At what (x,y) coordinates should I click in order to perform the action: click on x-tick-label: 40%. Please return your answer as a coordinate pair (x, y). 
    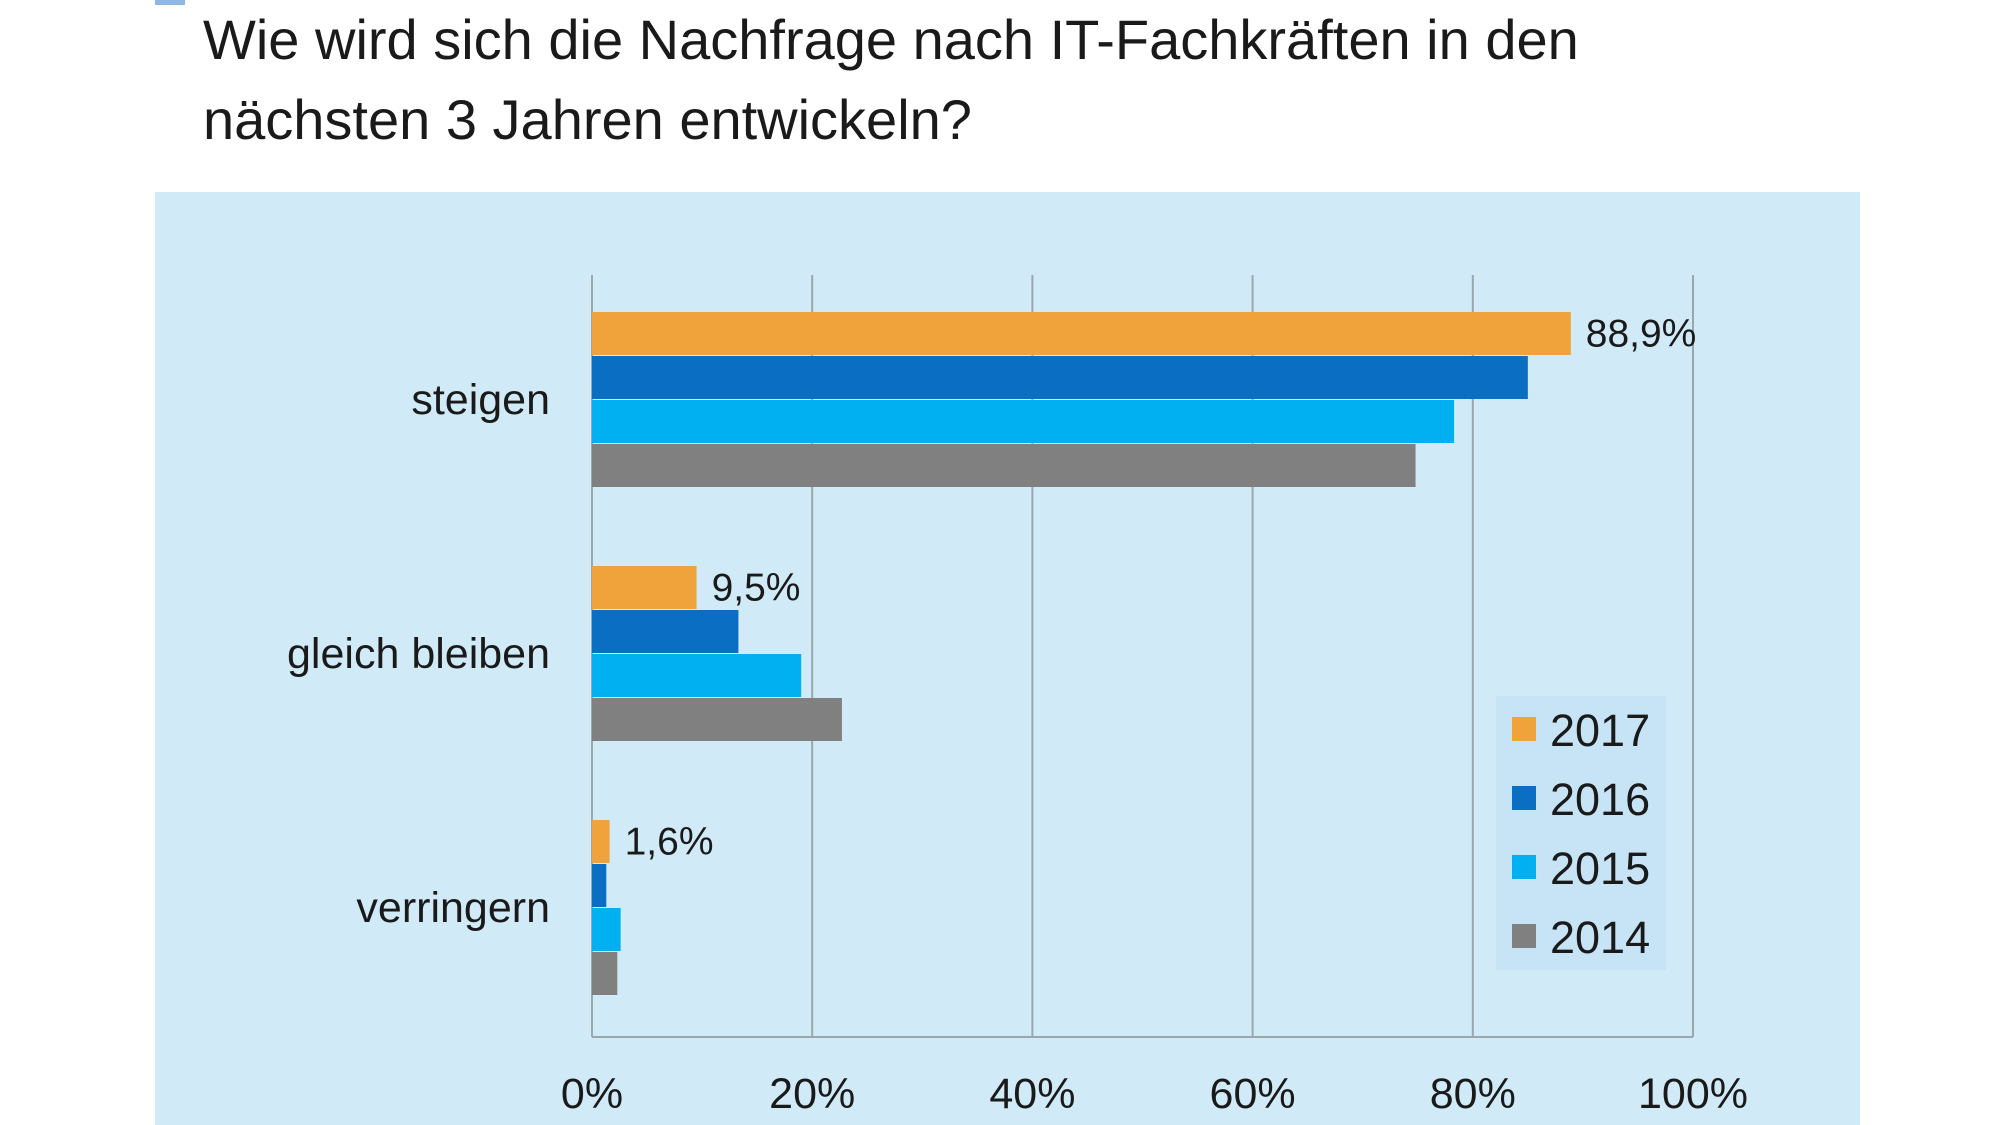
    Looking at the image, I should click on (1032, 1094).